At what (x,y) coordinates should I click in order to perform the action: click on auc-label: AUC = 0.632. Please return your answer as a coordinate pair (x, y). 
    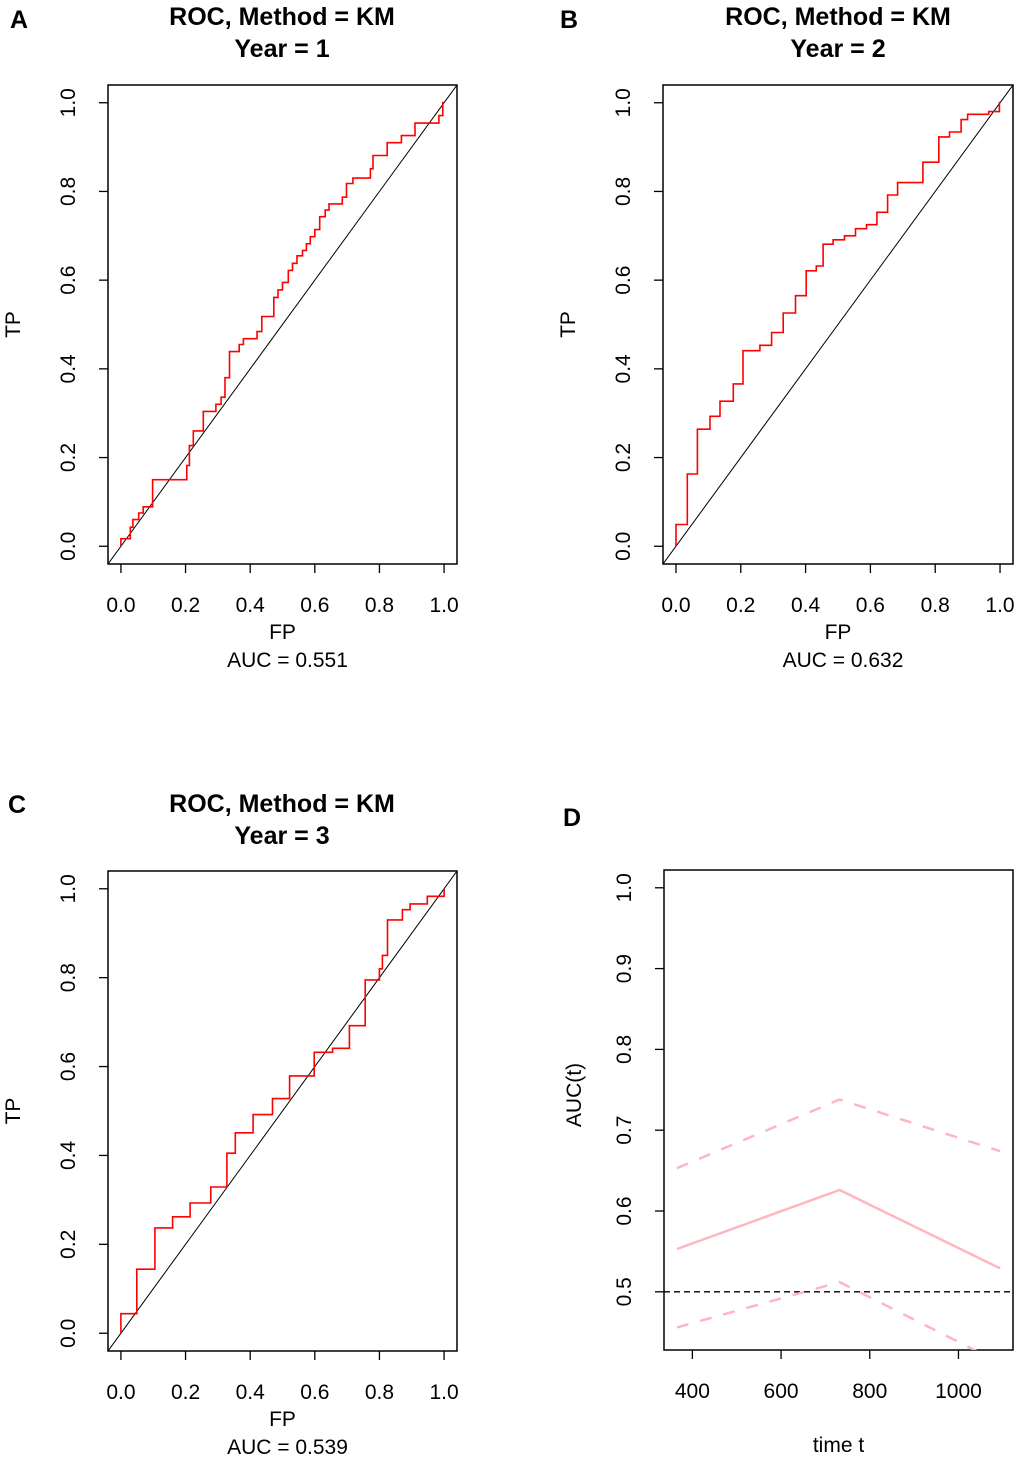
    Looking at the image, I should click on (843, 660).